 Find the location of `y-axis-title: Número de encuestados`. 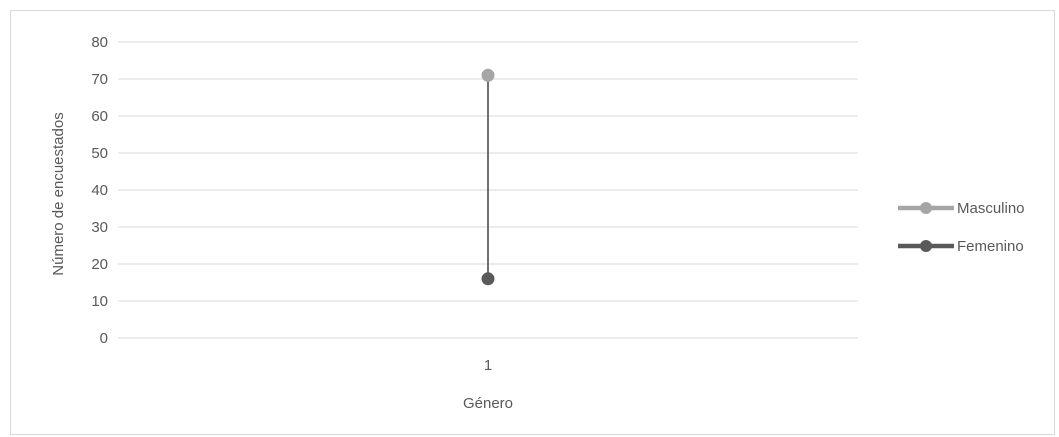

y-axis-title: Número de encuestados is located at coordinates (58, 193).